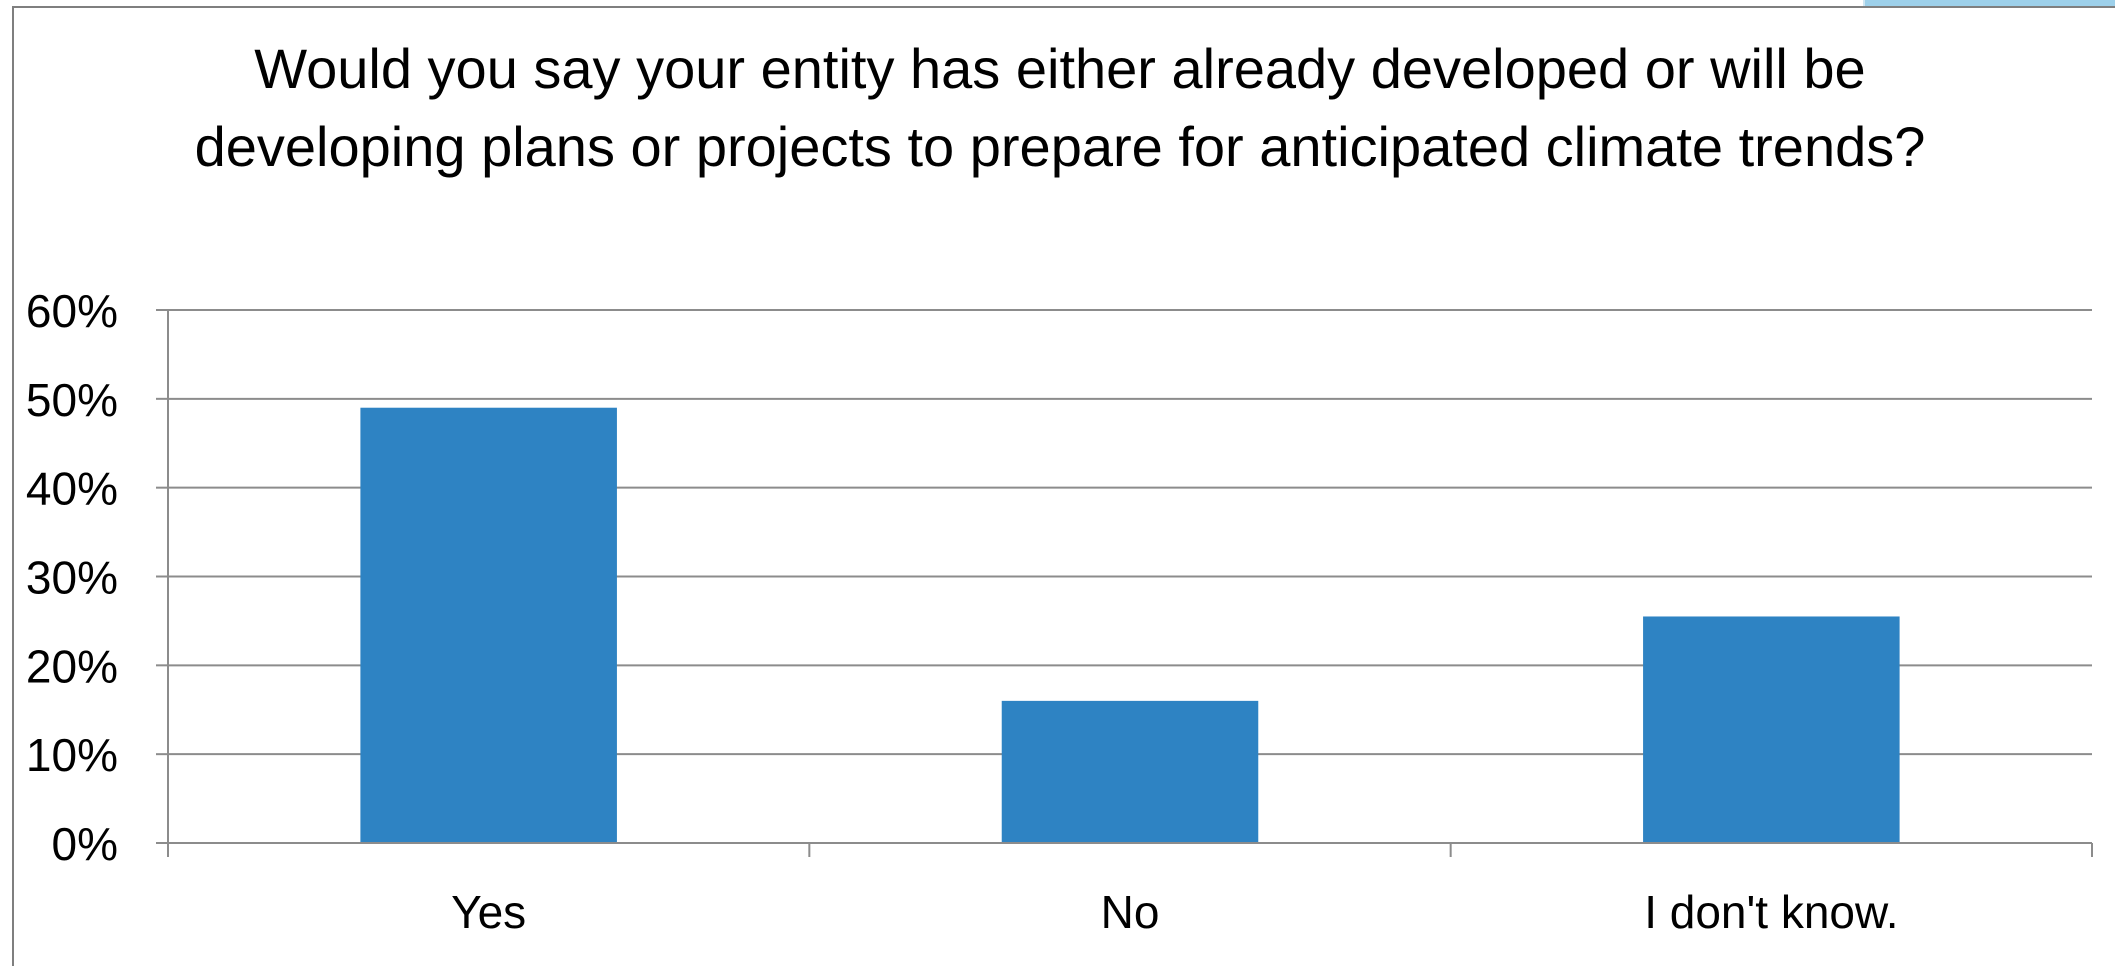  I want to click on y-tick-label: 0%, so click(85, 844).